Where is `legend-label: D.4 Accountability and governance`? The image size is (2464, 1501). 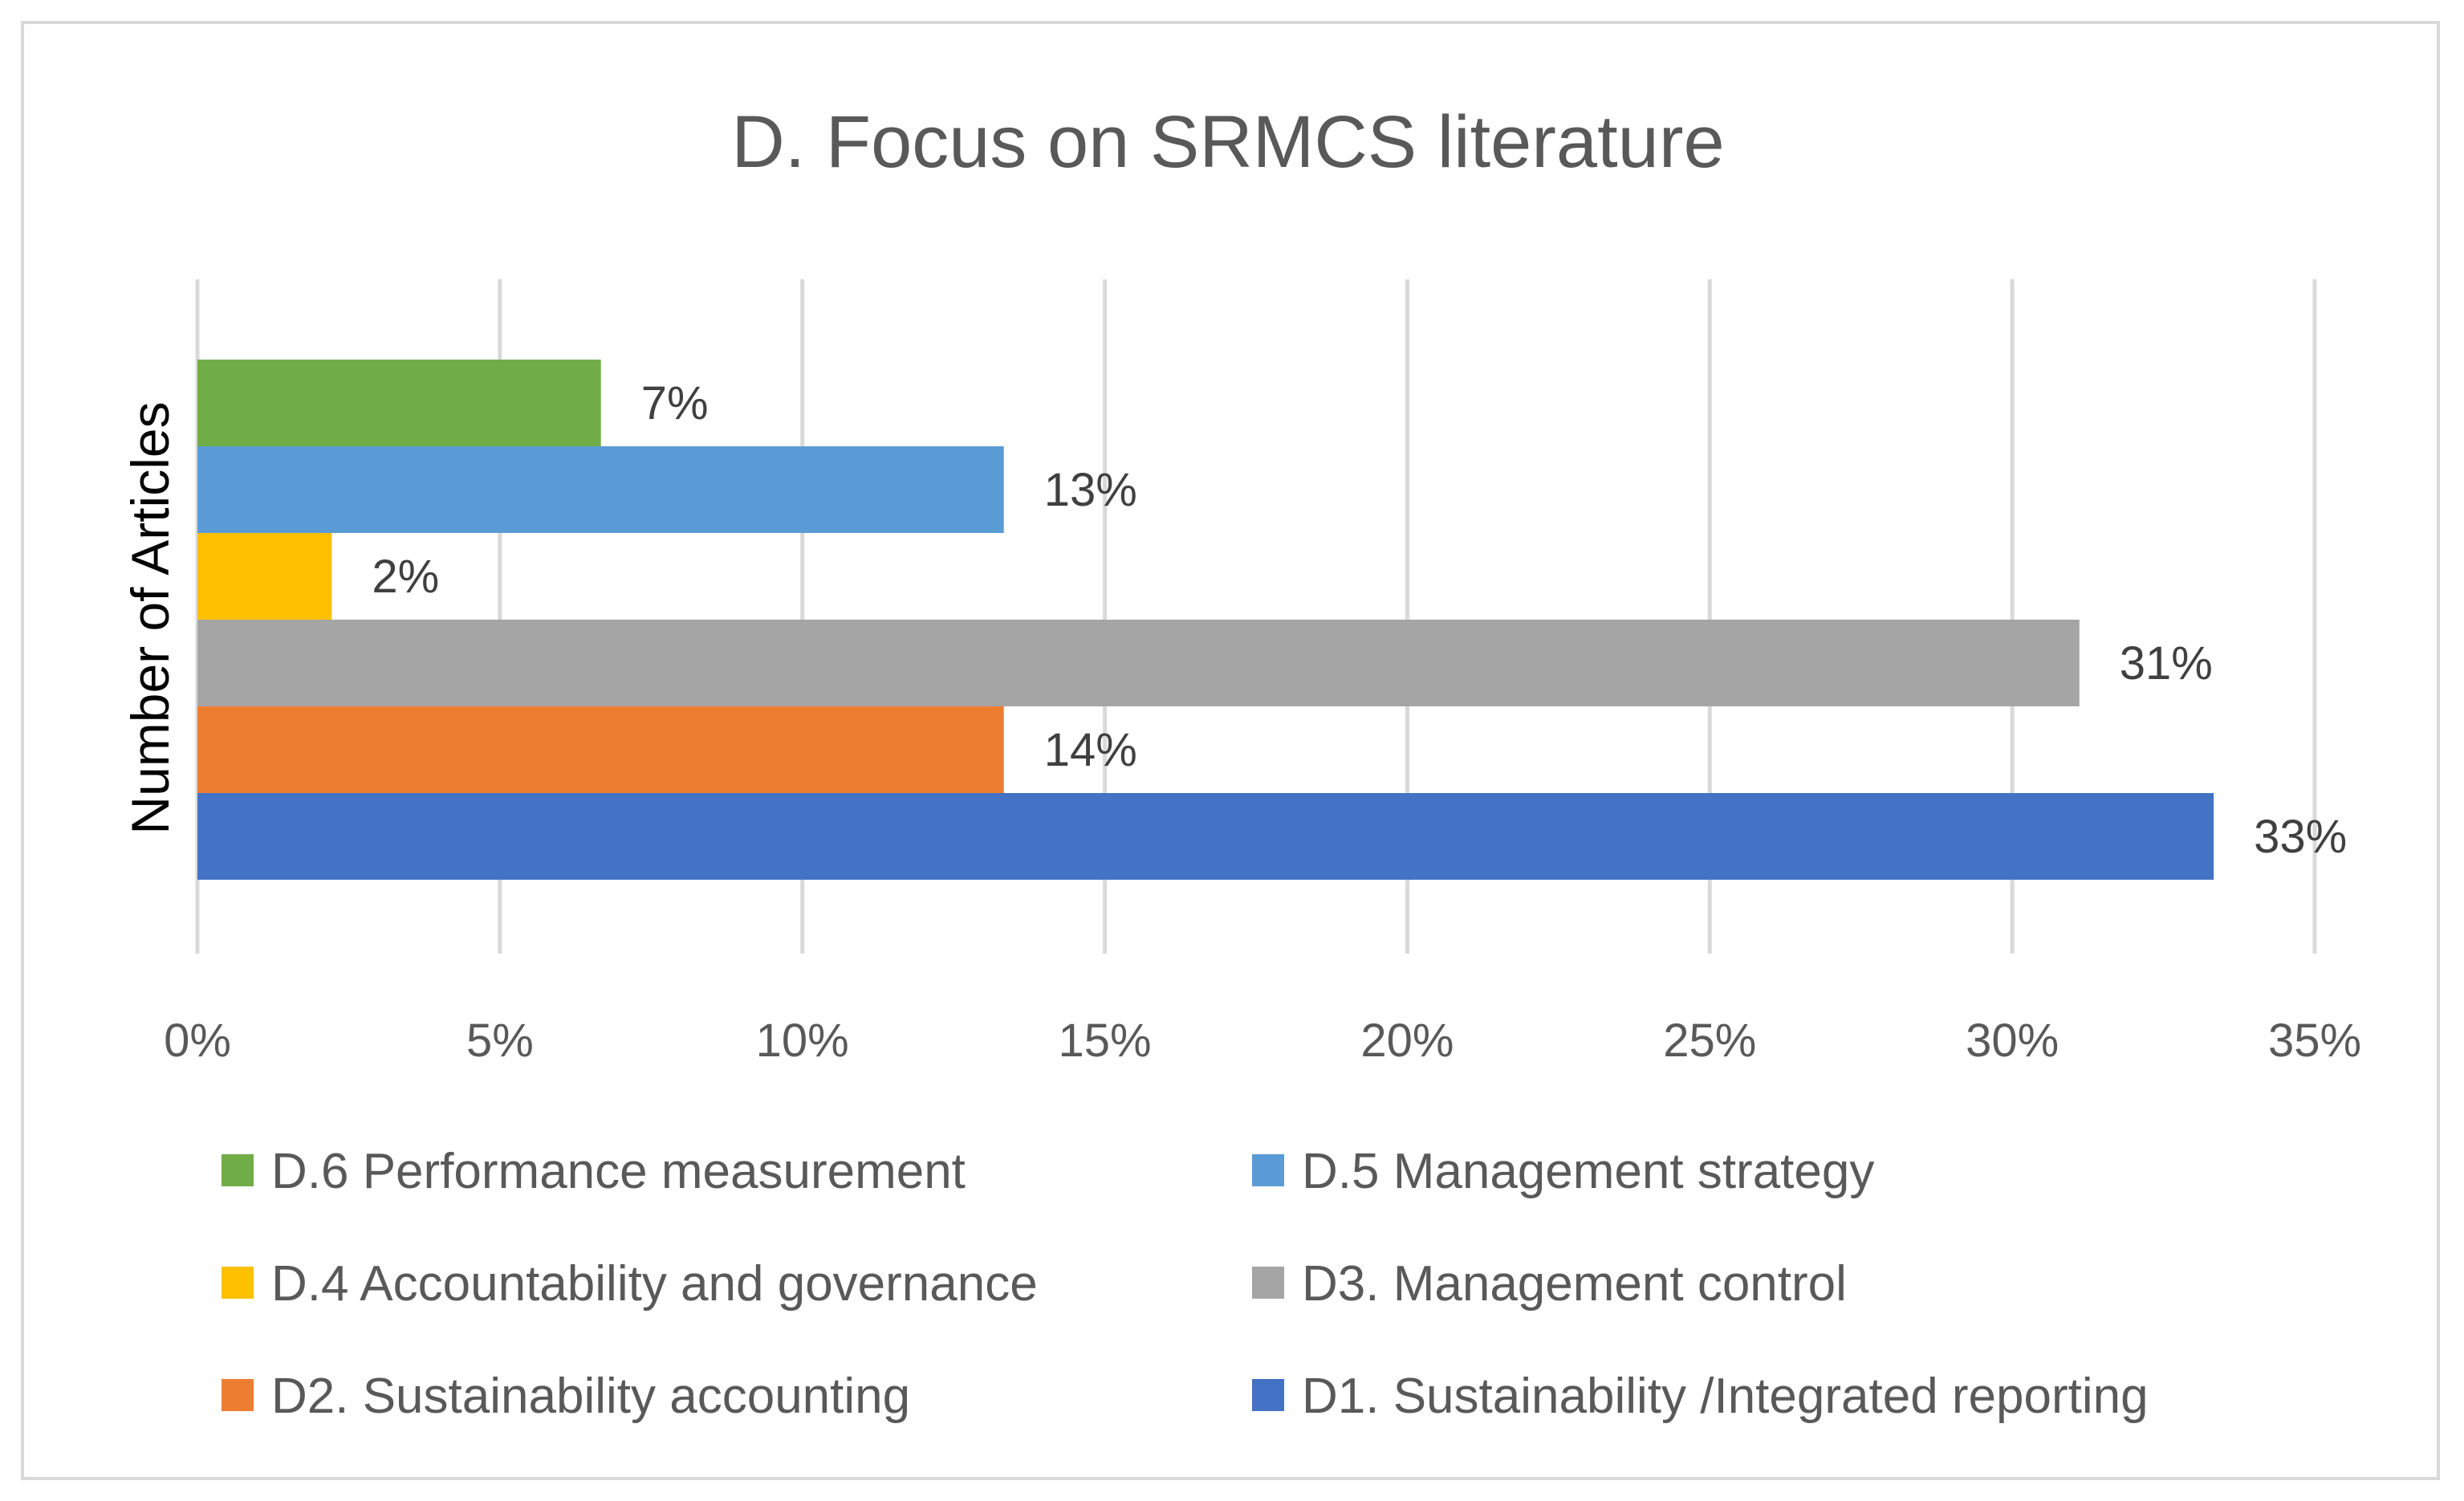
legend-label: D.4 Accountability and governance is located at coordinates (654, 1284).